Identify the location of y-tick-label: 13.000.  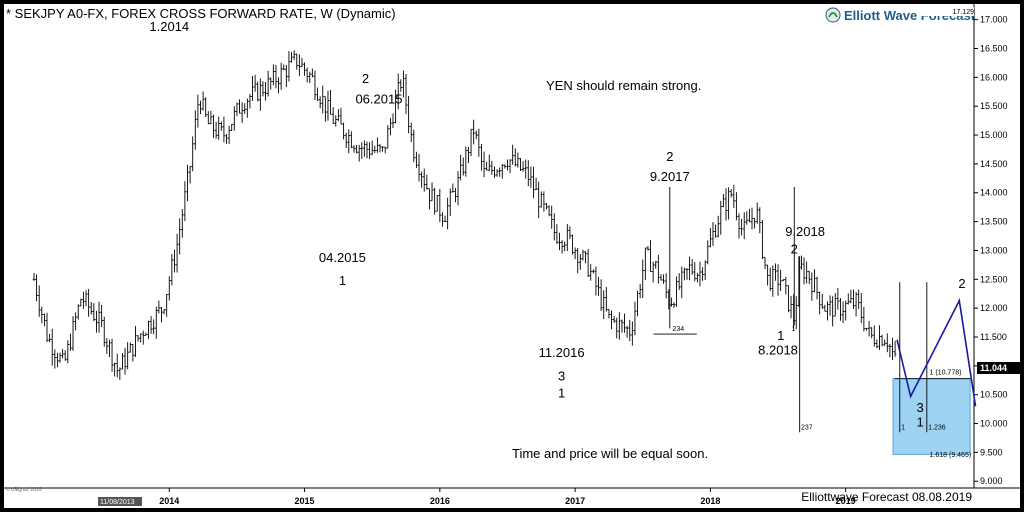
(994, 250).